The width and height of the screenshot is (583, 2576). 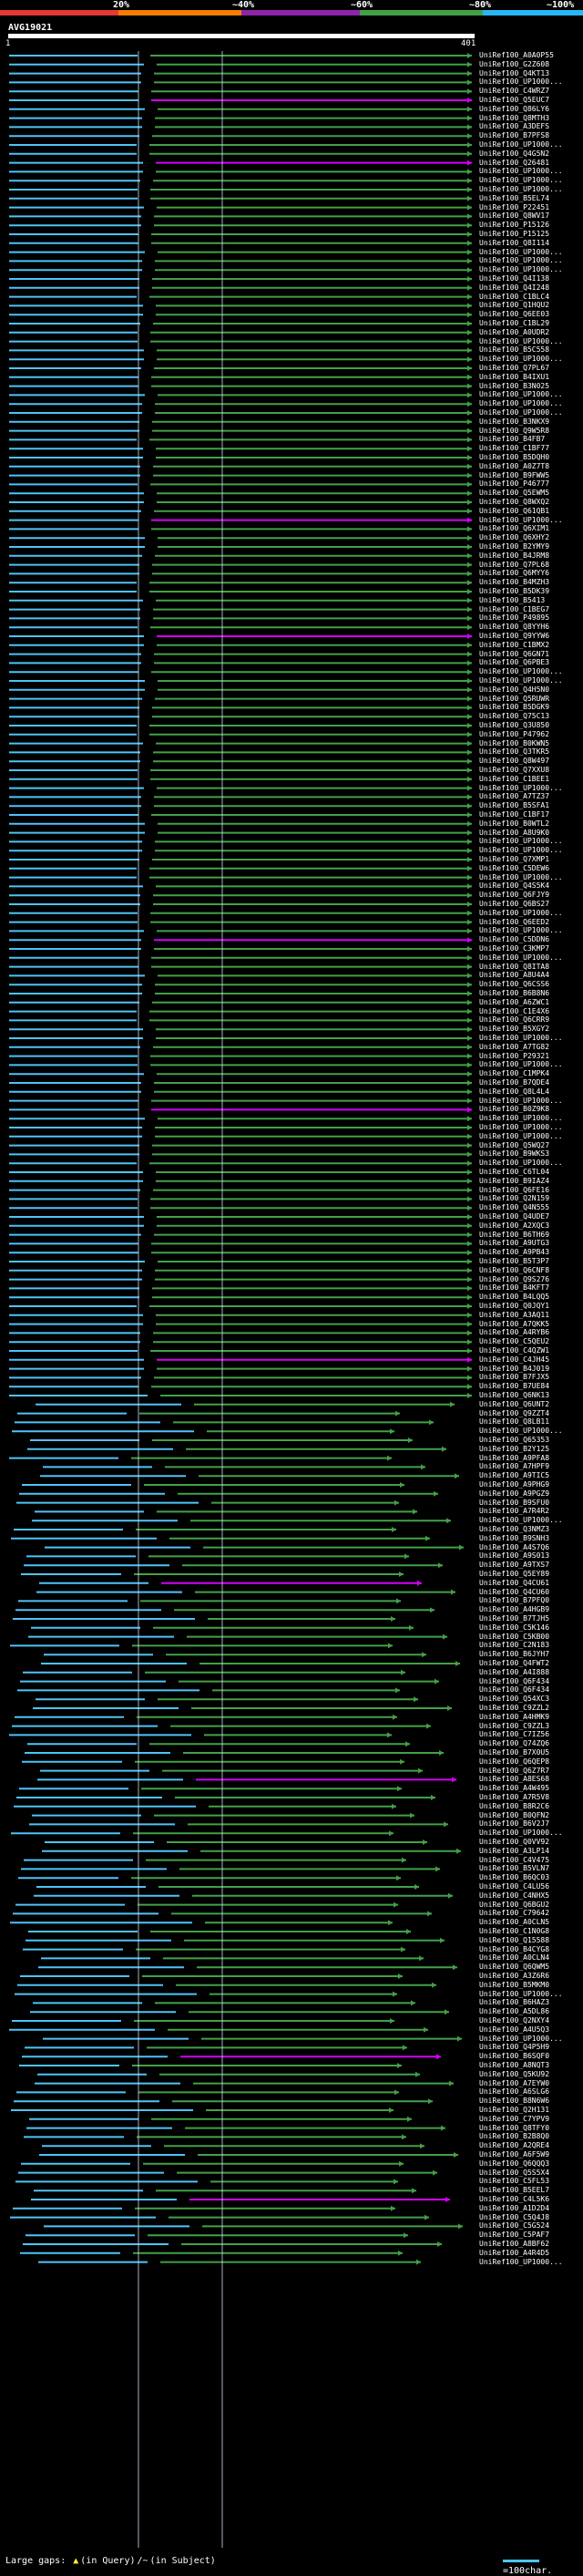 I want to click on hit-label: UniRef100_B6V2J7, so click(x=514, y=1824).